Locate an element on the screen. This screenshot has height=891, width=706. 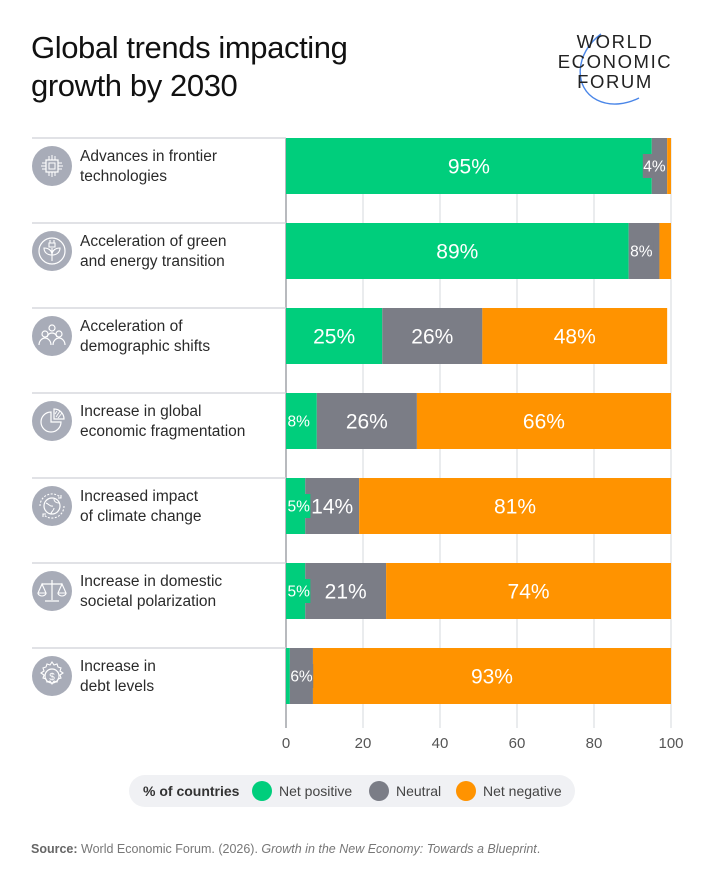
bar-value-label: 95% is located at coordinates (469, 167).